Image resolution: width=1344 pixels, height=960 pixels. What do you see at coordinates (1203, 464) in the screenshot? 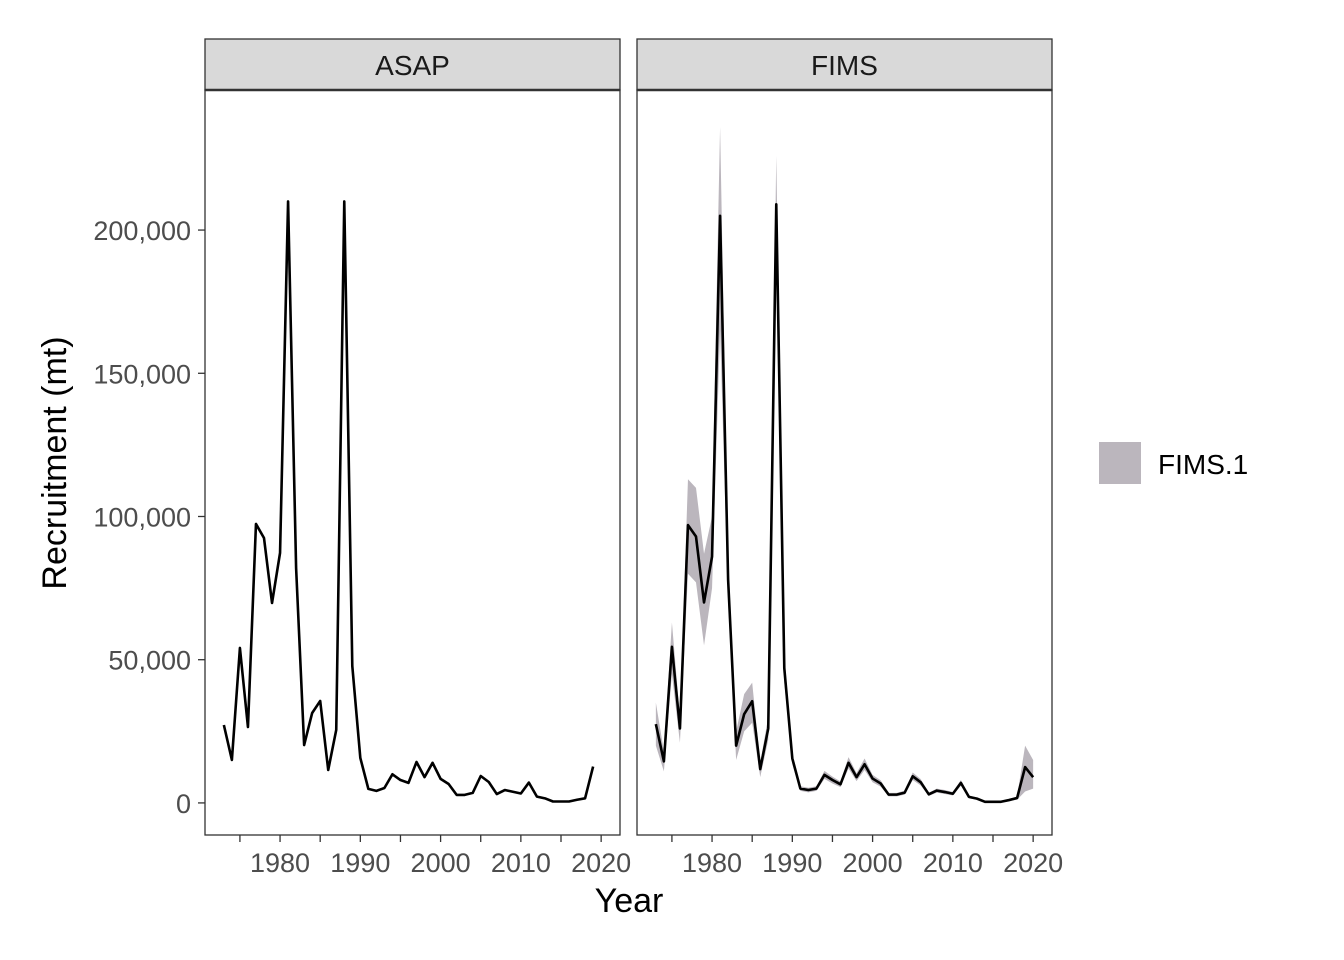
I see `legend-label-fims1: FIMS.1` at bounding box center [1203, 464].